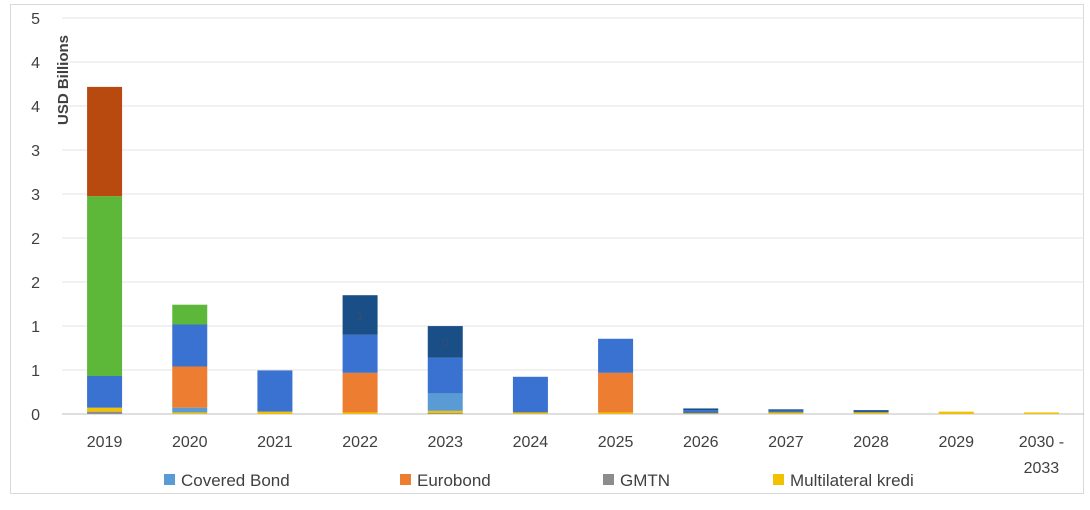  I want to click on y-tick-label: 5, so click(35, 19).